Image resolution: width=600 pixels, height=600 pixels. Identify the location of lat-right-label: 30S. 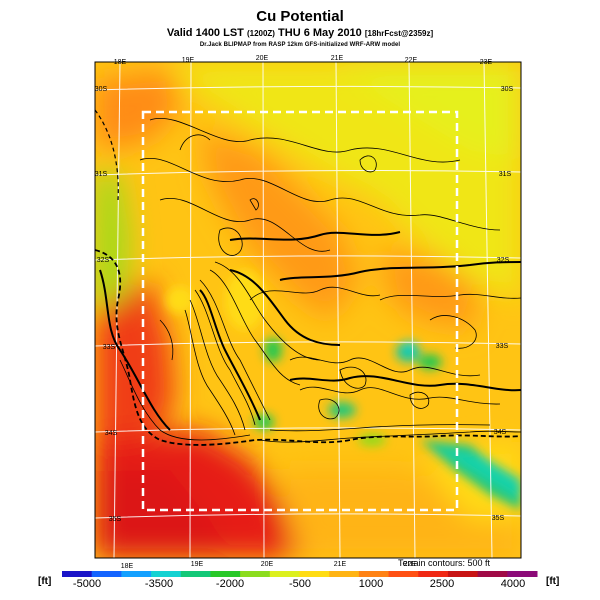
(507, 89).